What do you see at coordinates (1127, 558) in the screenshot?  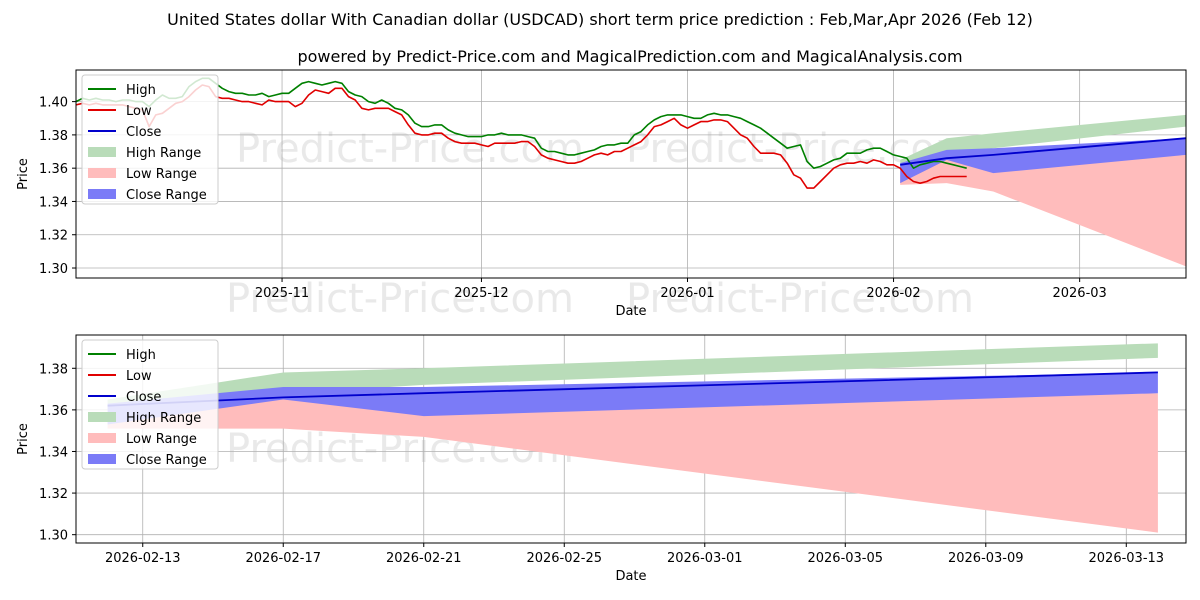 I see `x-tick-label: 2026-03-13` at bounding box center [1127, 558].